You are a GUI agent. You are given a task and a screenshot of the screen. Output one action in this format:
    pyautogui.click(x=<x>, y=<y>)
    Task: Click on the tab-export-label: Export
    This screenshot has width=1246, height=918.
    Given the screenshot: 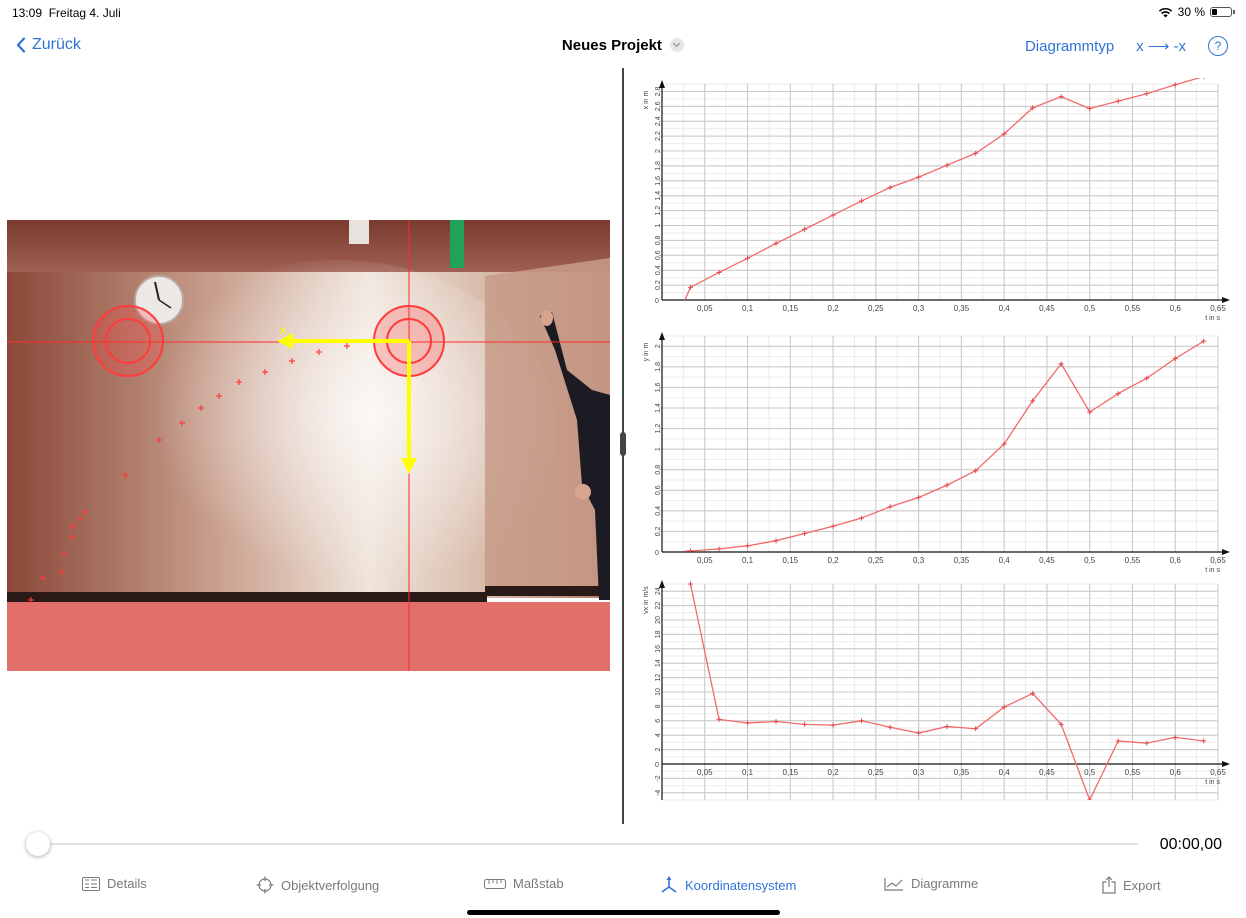 What is the action you would take?
    pyautogui.click(x=1142, y=885)
    